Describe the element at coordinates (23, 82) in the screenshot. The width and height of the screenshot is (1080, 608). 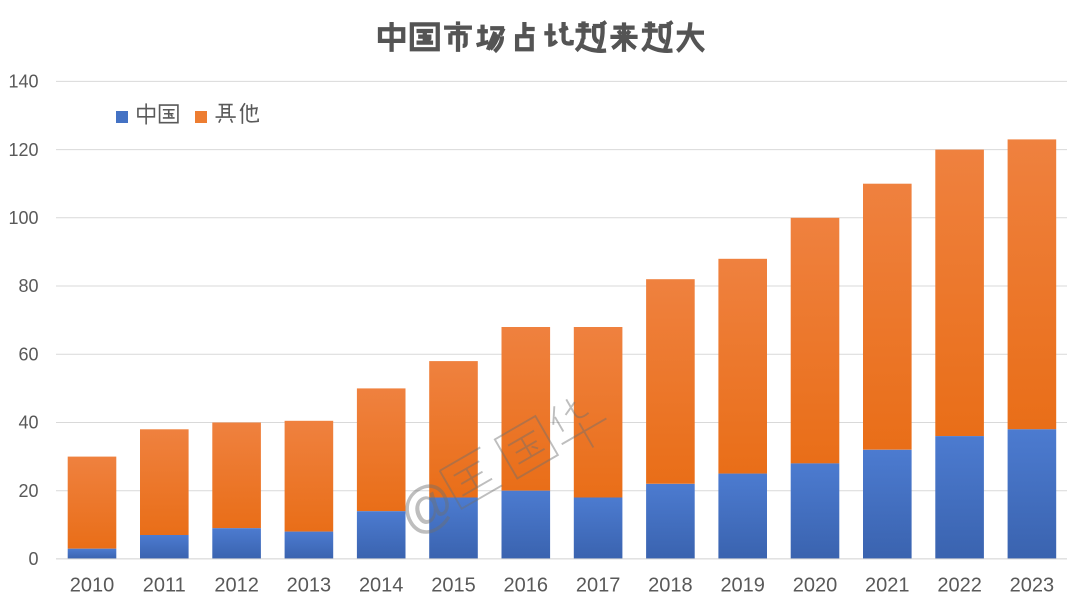
I see `svg-text: 140` at that location.